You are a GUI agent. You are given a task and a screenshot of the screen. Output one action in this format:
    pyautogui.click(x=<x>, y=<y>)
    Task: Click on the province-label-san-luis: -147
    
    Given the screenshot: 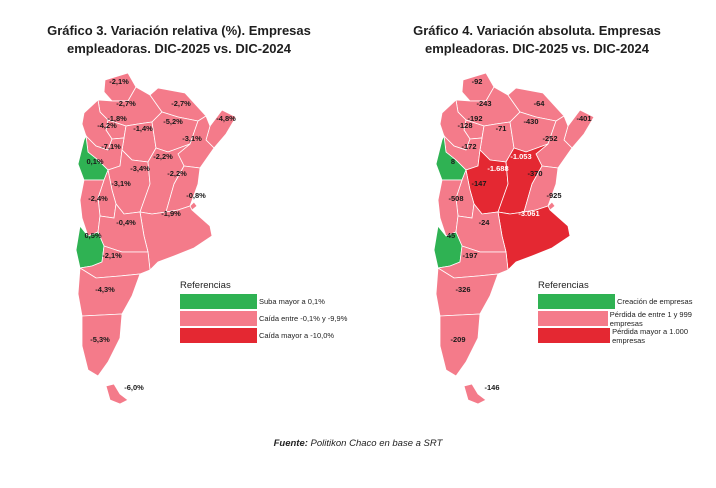 What is the action you would take?
    pyautogui.click(x=478, y=183)
    